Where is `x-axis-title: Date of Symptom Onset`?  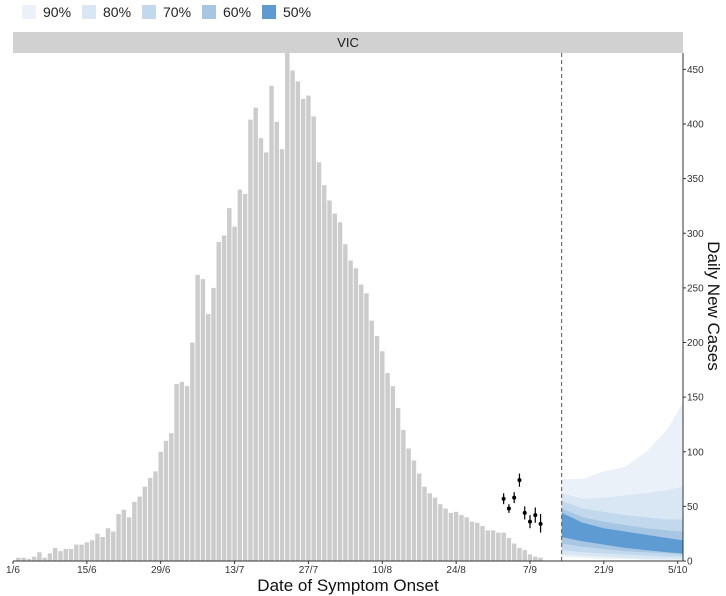
x-axis-title: Date of Symptom Onset is located at coordinates (348, 585).